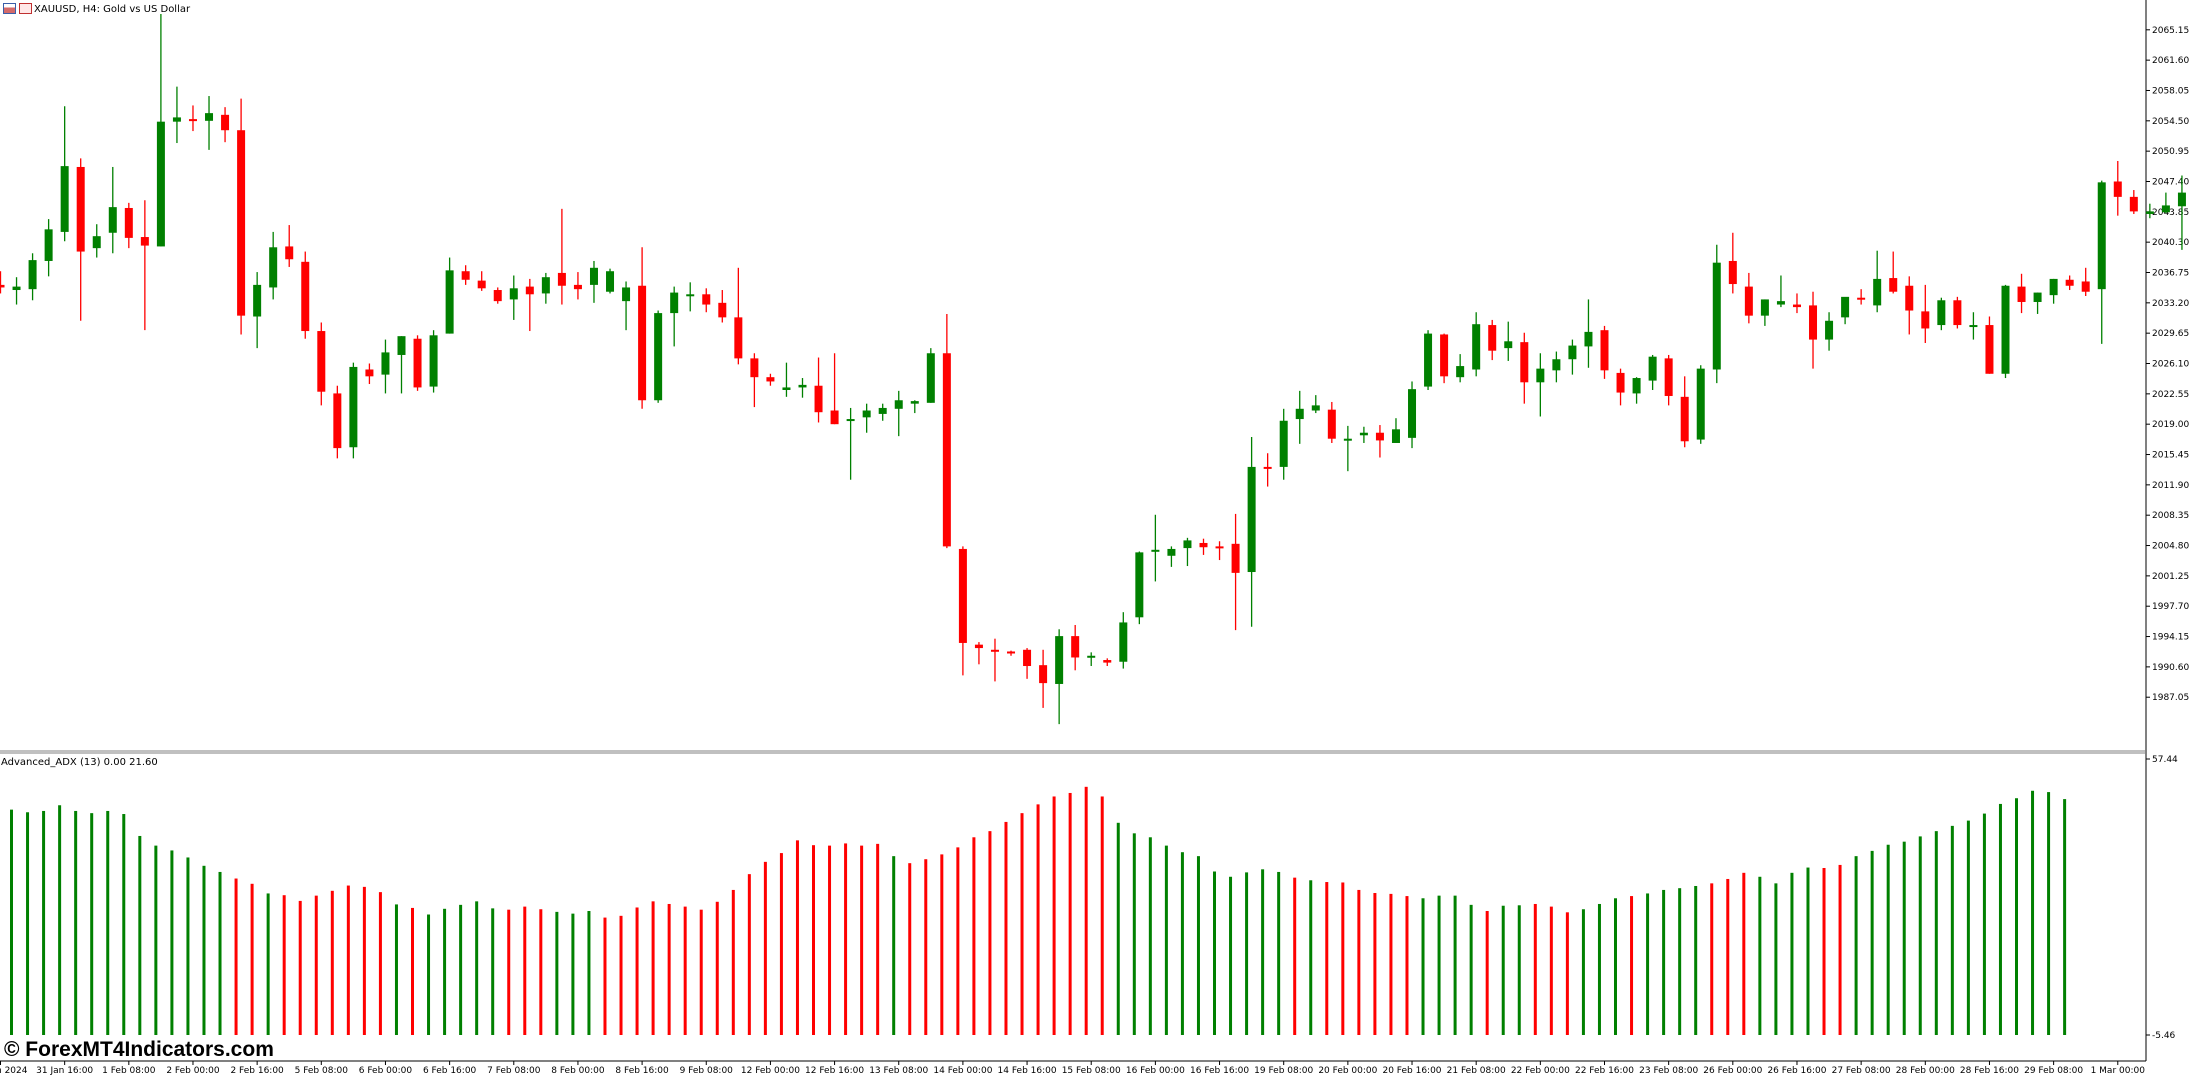  Describe the element at coordinates (1219, 1071) in the screenshot. I see `time-tick-label: 16 Feb 16:00` at that location.